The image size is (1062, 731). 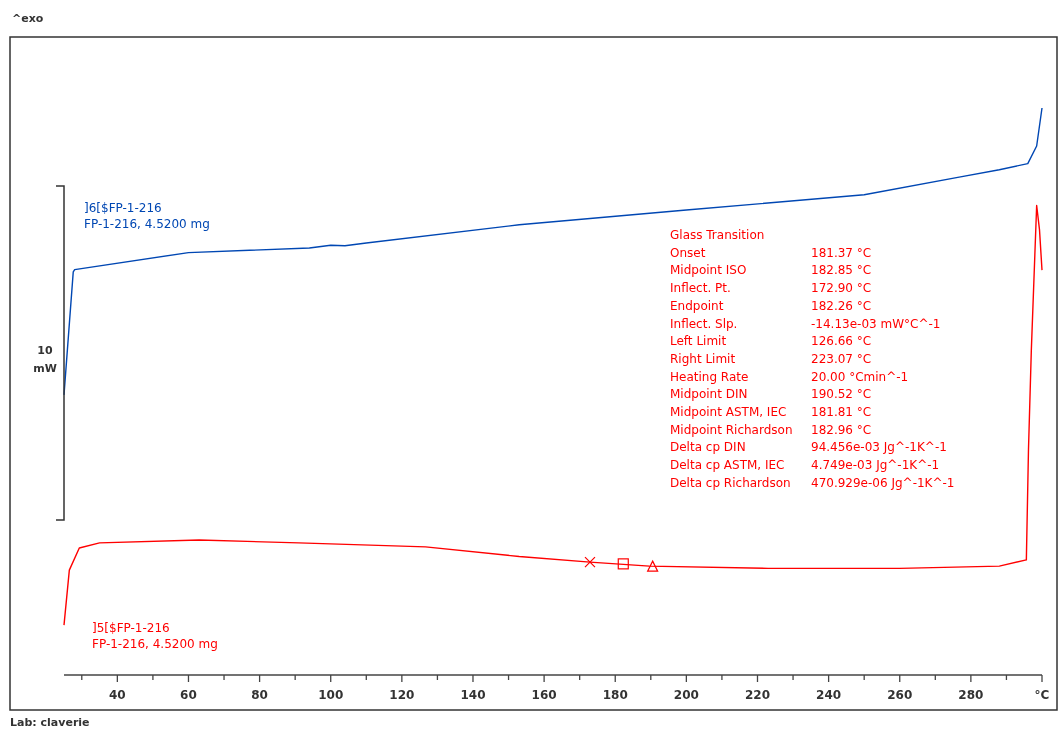 What do you see at coordinates (544, 695) in the screenshot?
I see `x-tick-label: 160` at bounding box center [544, 695].